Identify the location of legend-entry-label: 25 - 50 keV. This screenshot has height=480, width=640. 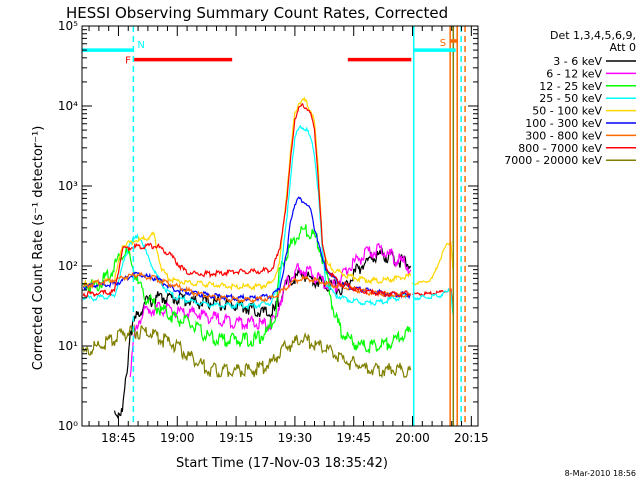
(570, 98).